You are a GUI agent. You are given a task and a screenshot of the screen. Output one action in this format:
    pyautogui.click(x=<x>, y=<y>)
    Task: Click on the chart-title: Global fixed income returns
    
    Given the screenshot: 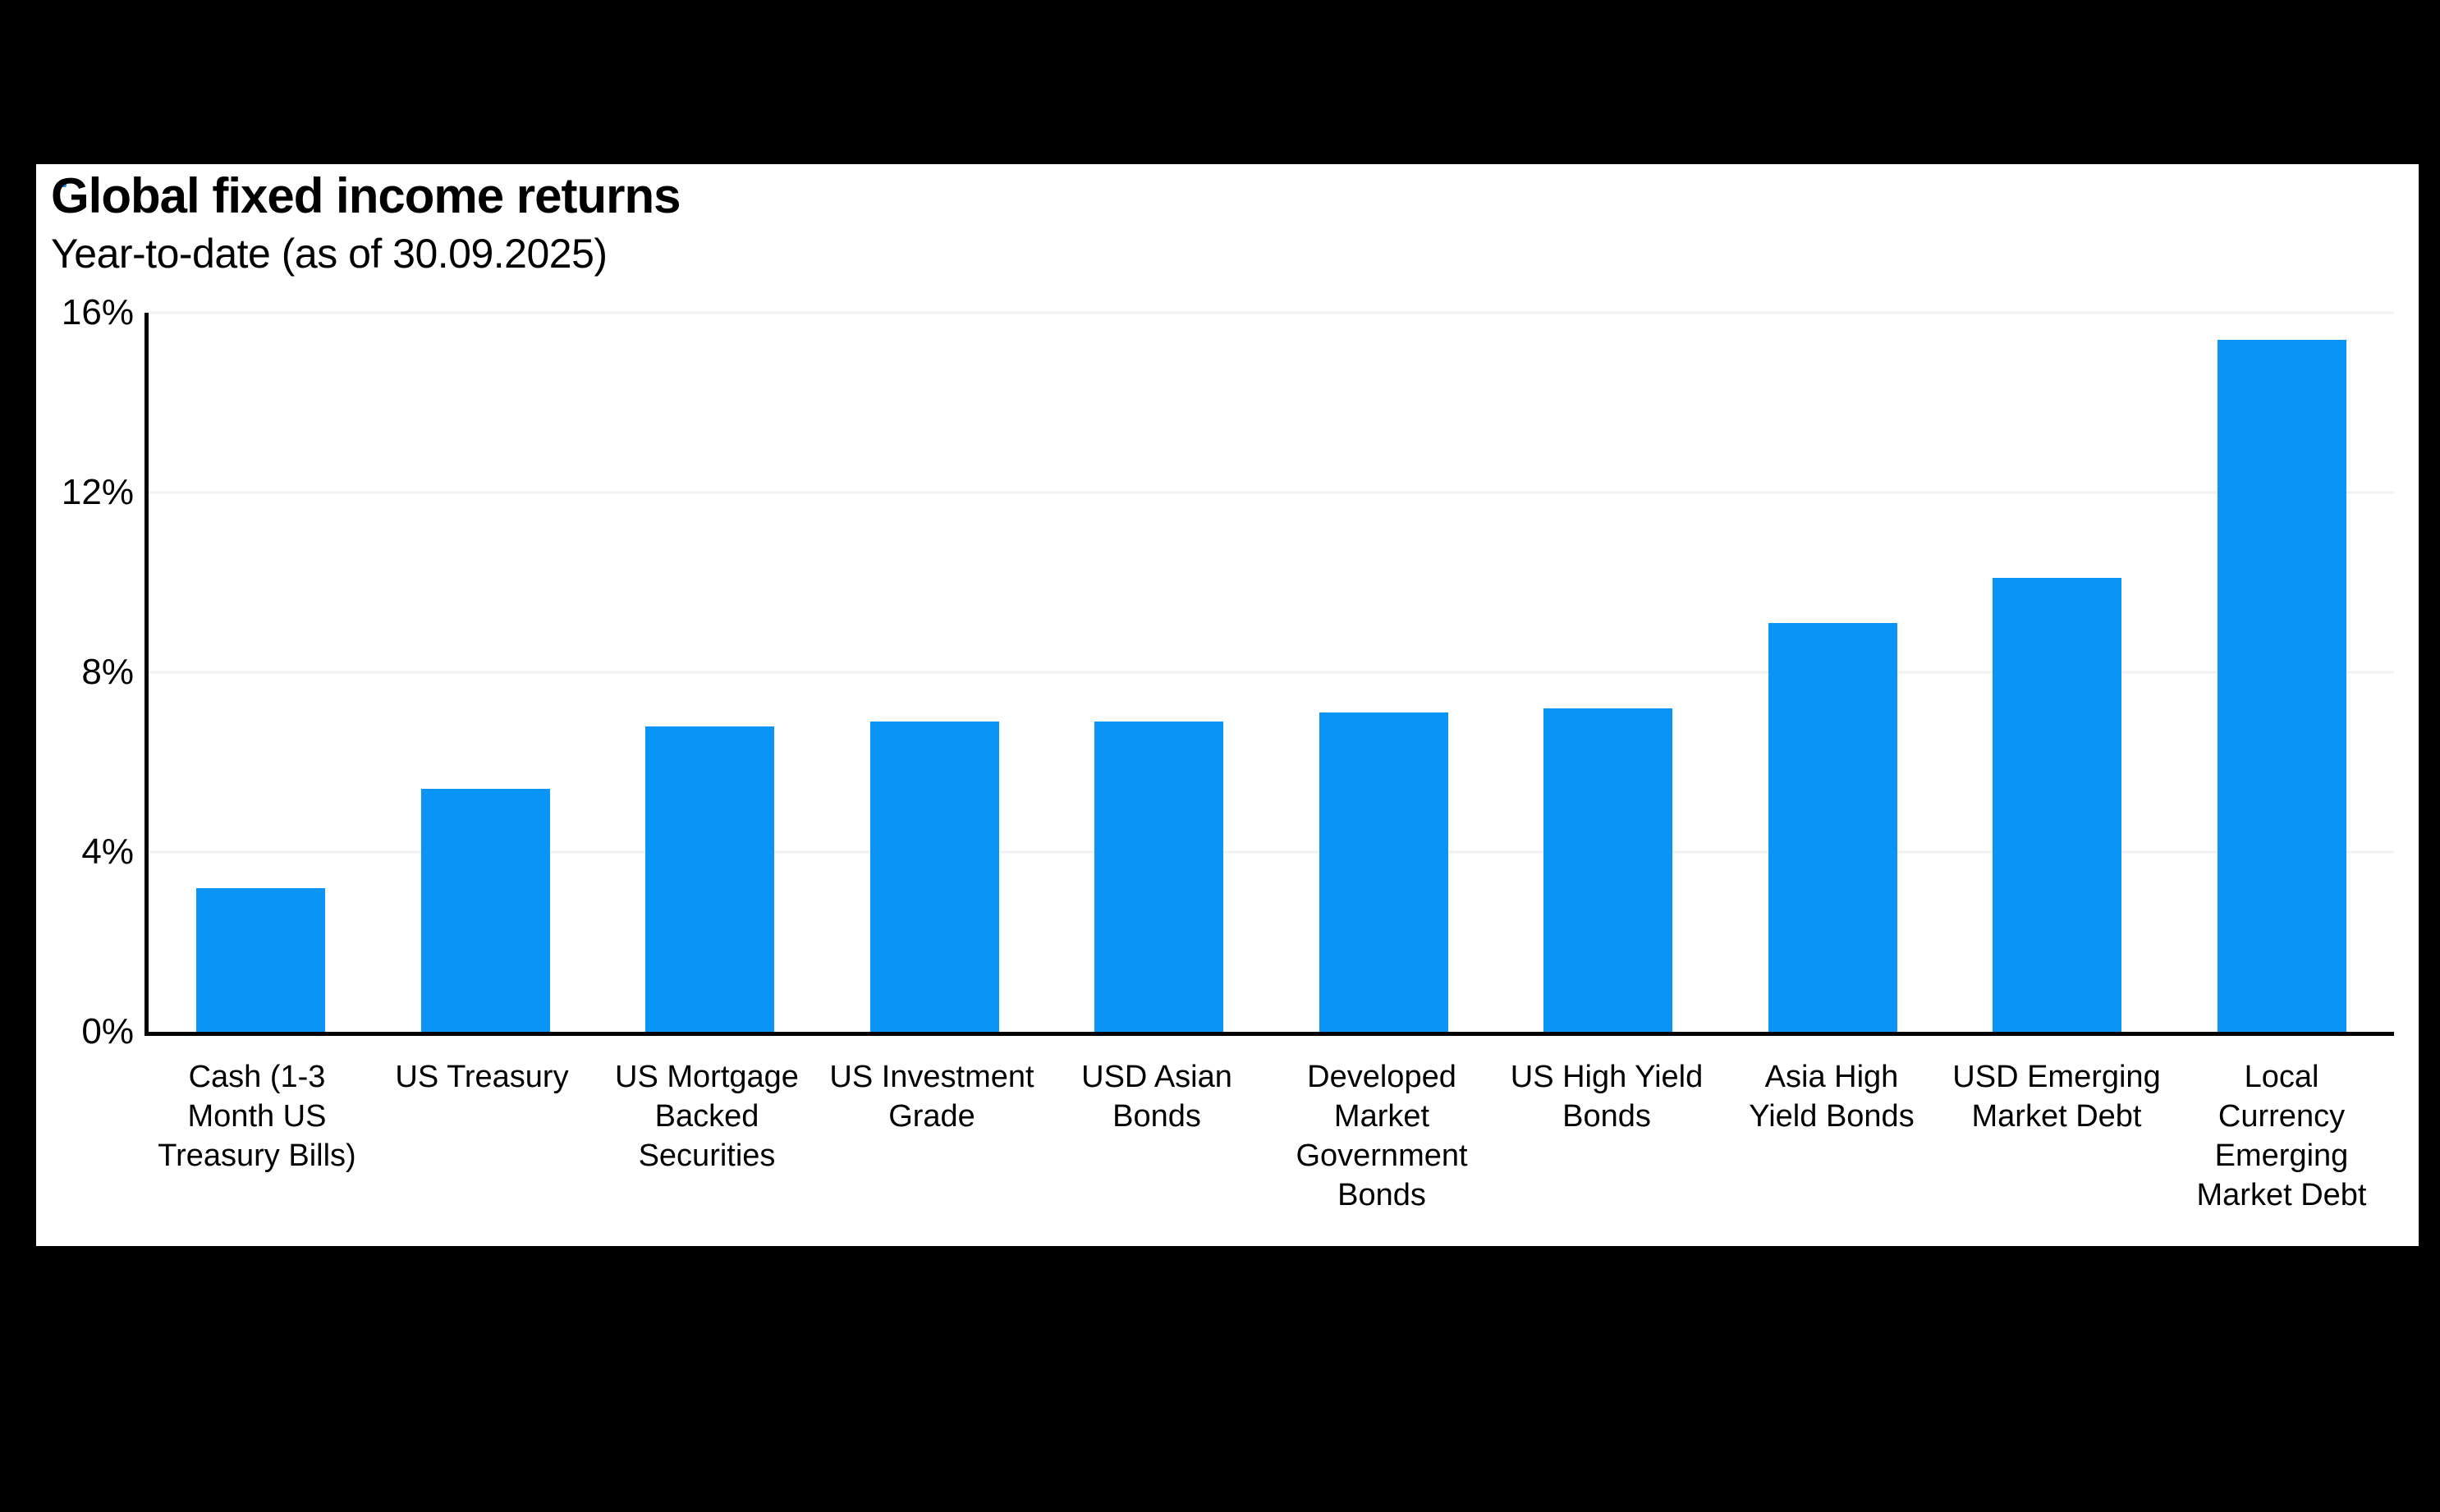 What is the action you would take?
    pyautogui.click(x=366, y=195)
    